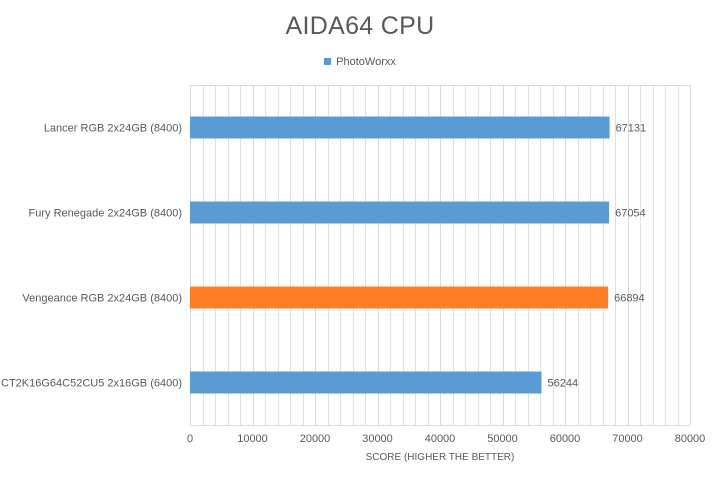 The image size is (720, 480). I want to click on data-label: 67131, so click(631, 129).